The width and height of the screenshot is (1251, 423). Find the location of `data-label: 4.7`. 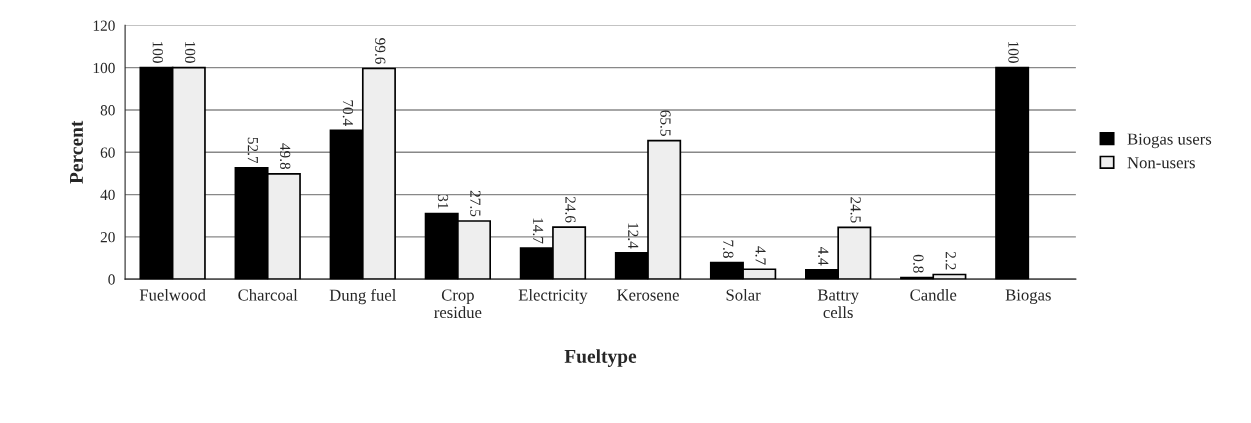

data-label: 4.7 is located at coordinates (760, 255).